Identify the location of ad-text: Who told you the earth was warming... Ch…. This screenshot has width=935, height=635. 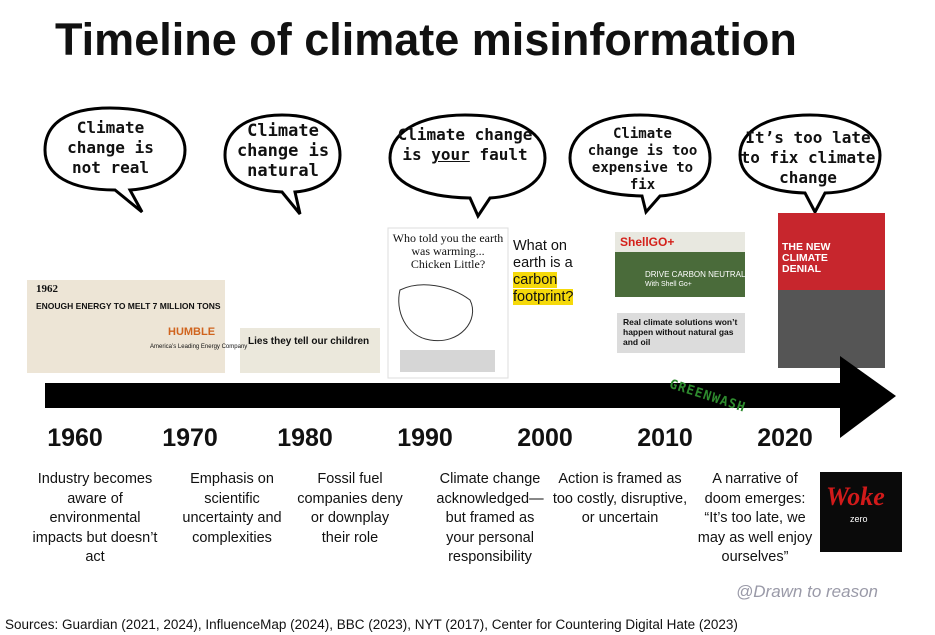
(448, 251).